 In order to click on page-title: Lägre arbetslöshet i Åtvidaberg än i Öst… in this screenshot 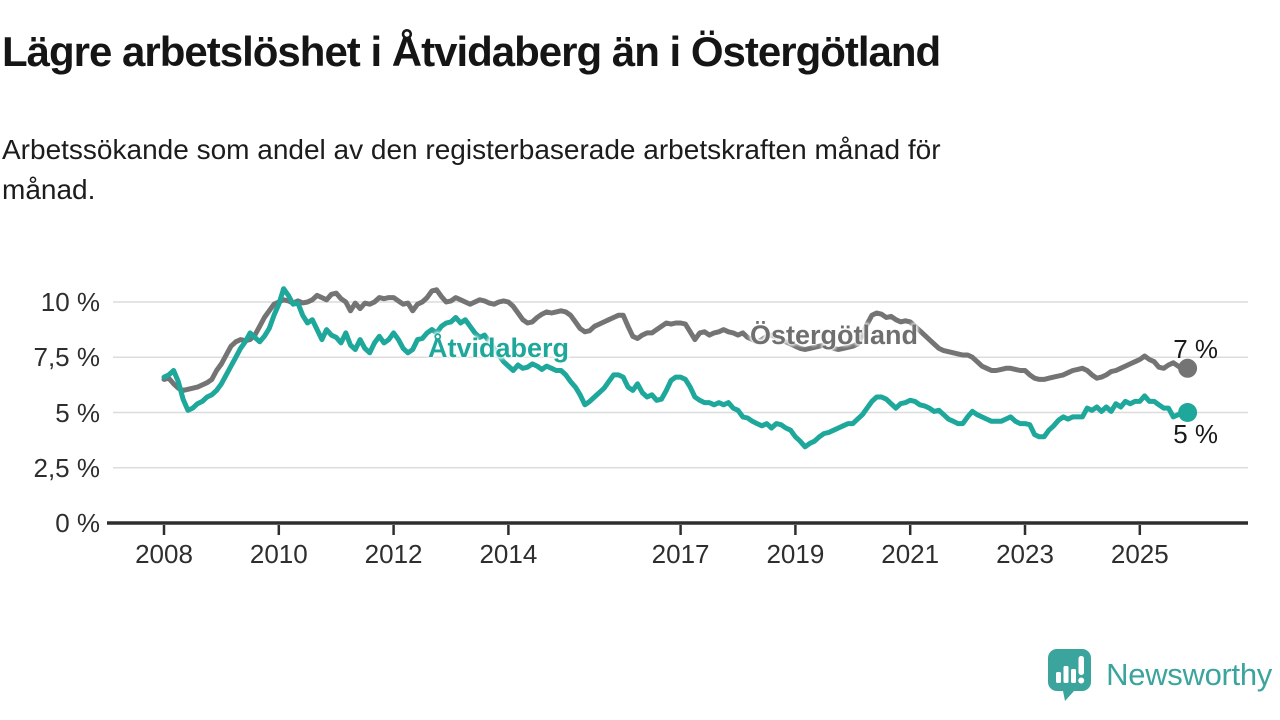, I will do `click(471, 51)`.